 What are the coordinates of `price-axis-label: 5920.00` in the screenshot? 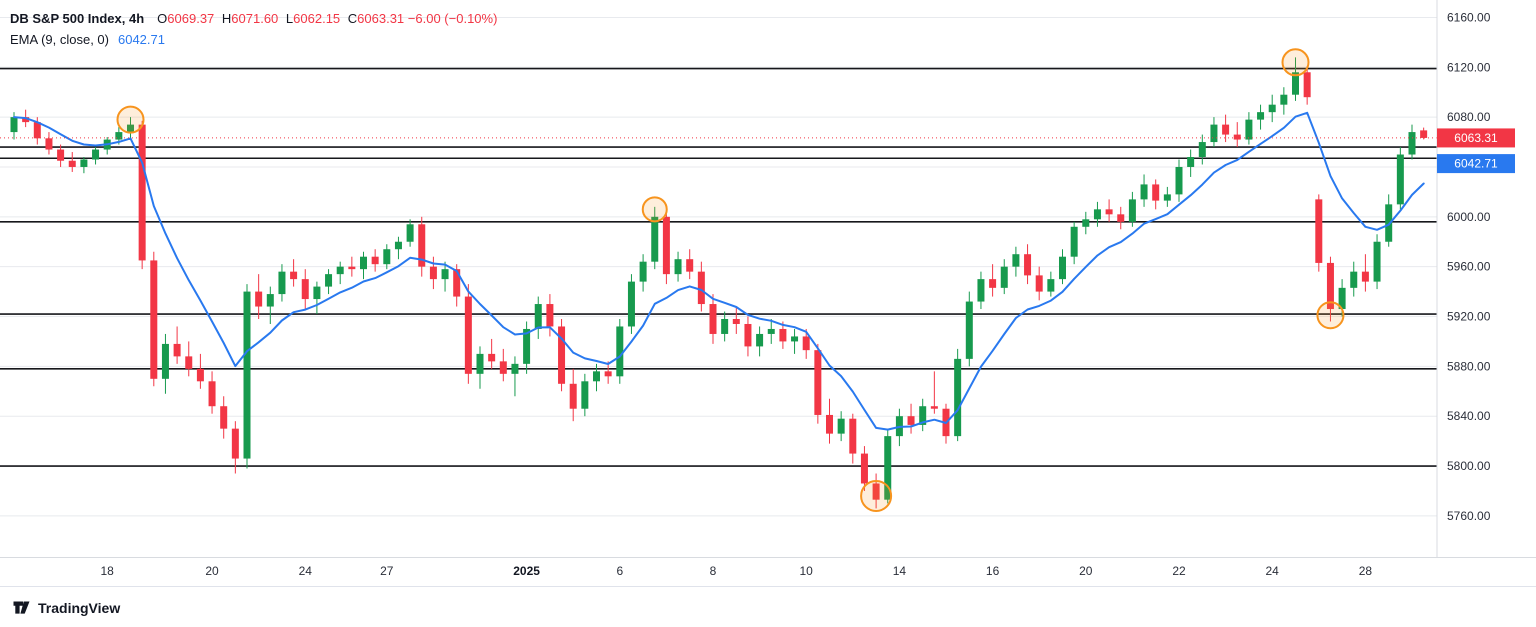 It's located at (1469, 317).